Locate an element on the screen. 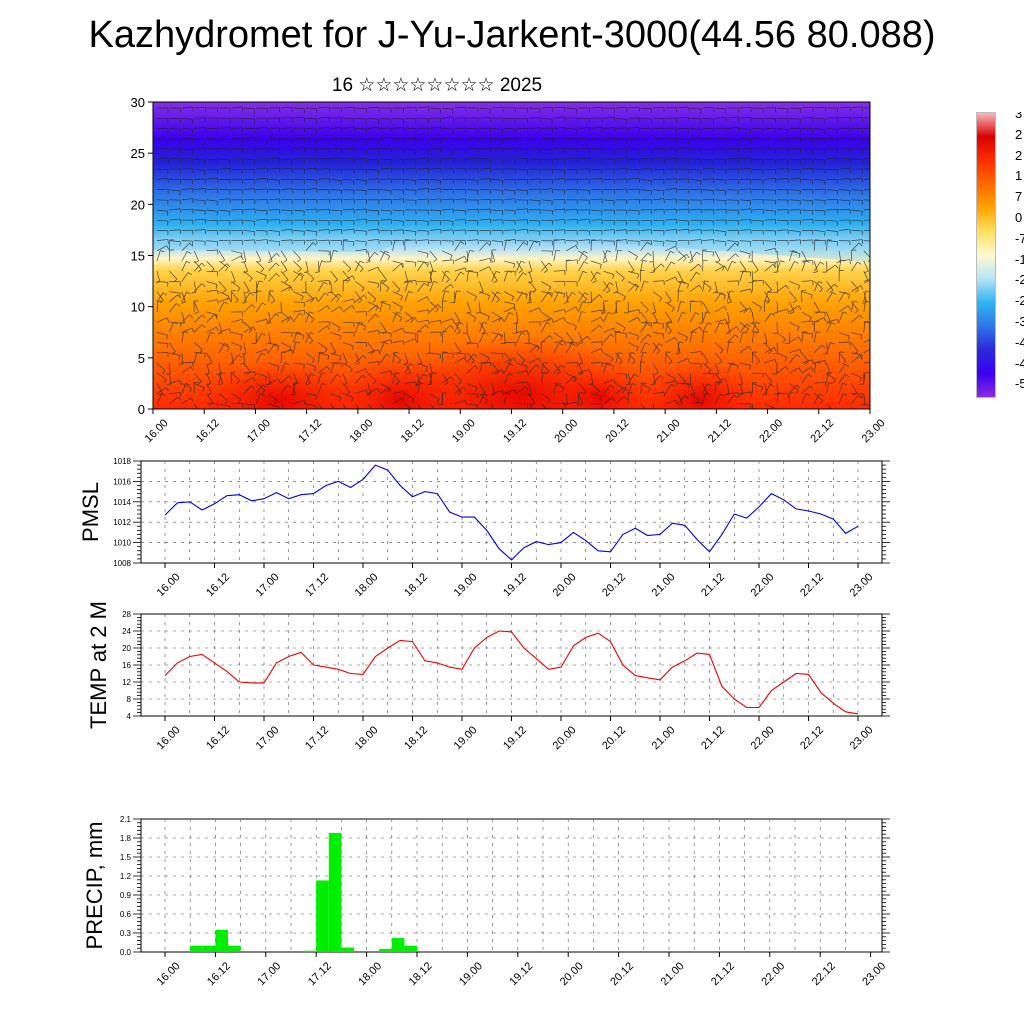  pmsl-series-line is located at coordinates (511, 512).